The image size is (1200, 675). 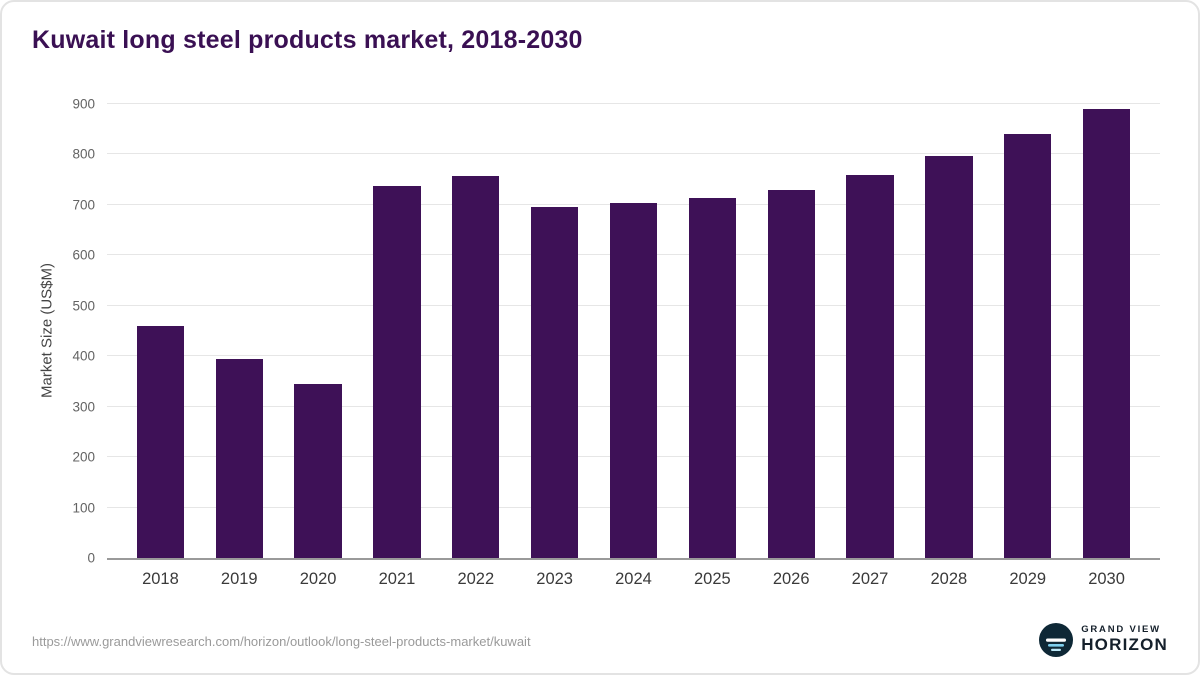 I want to click on brand-name-top: GRAND VIEW, so click(x=1121, y=630).